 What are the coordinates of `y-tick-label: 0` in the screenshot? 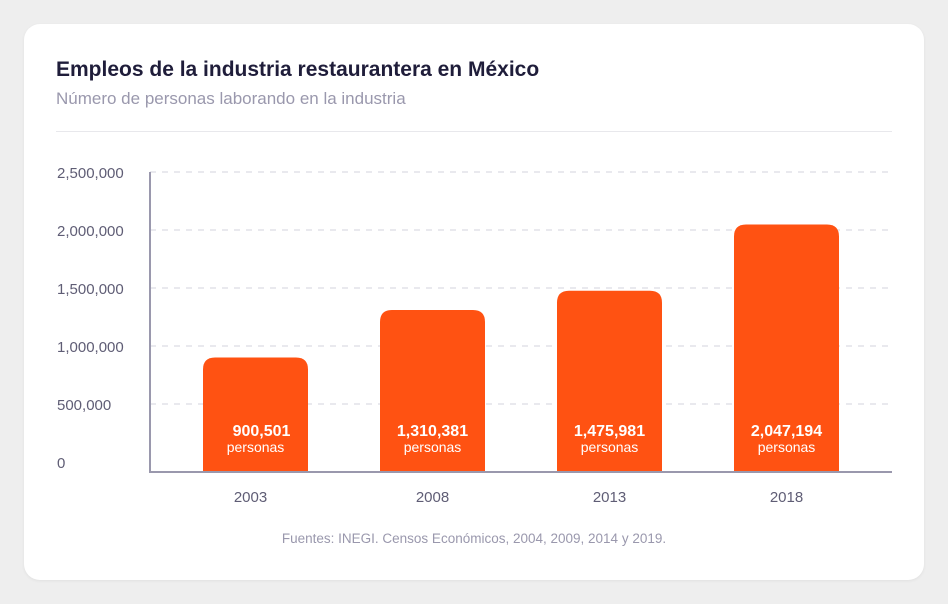 It's located at (61, 463).